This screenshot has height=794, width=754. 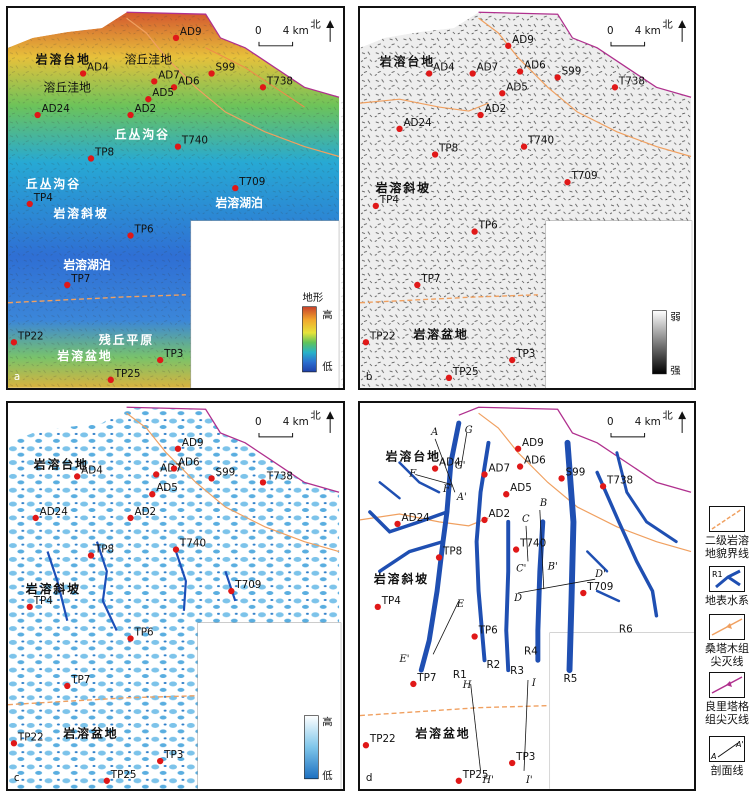 I want to click on panel-letter: b, so click(x=369, y=377).